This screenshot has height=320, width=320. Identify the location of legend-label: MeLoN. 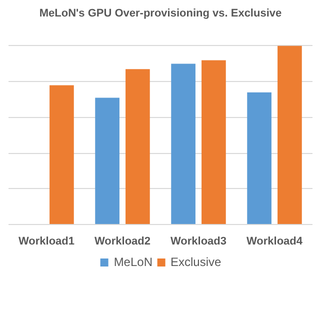
(133, 262).